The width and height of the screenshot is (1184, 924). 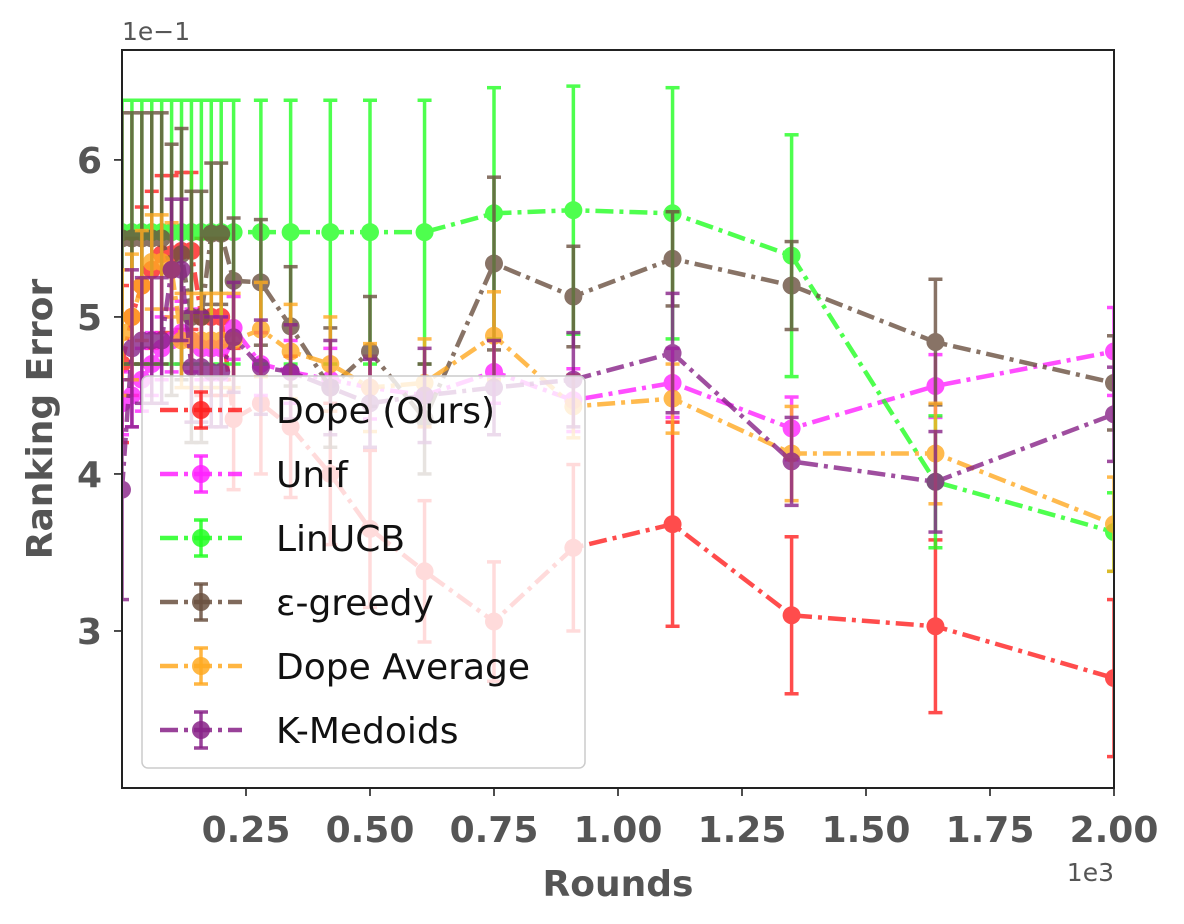 What do you see at coordinates (89, 632) in the screenshot?
I see `y-tick-label: 3` at bounding box center [89, 632].